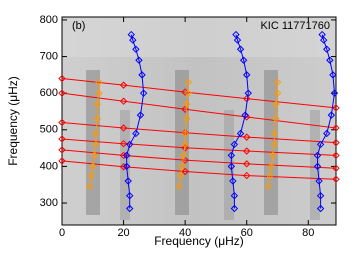 Image resolution: width=355 pixels, height=260 pixels. What do you see at coordinates (123, 233) in the screenshot?
I see `x-tick-label: 20` at bounding box center [123, 233].